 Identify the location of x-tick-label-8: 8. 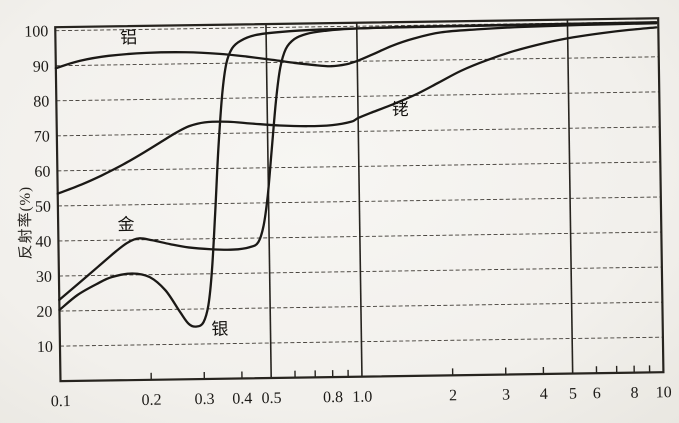
(634, 393).